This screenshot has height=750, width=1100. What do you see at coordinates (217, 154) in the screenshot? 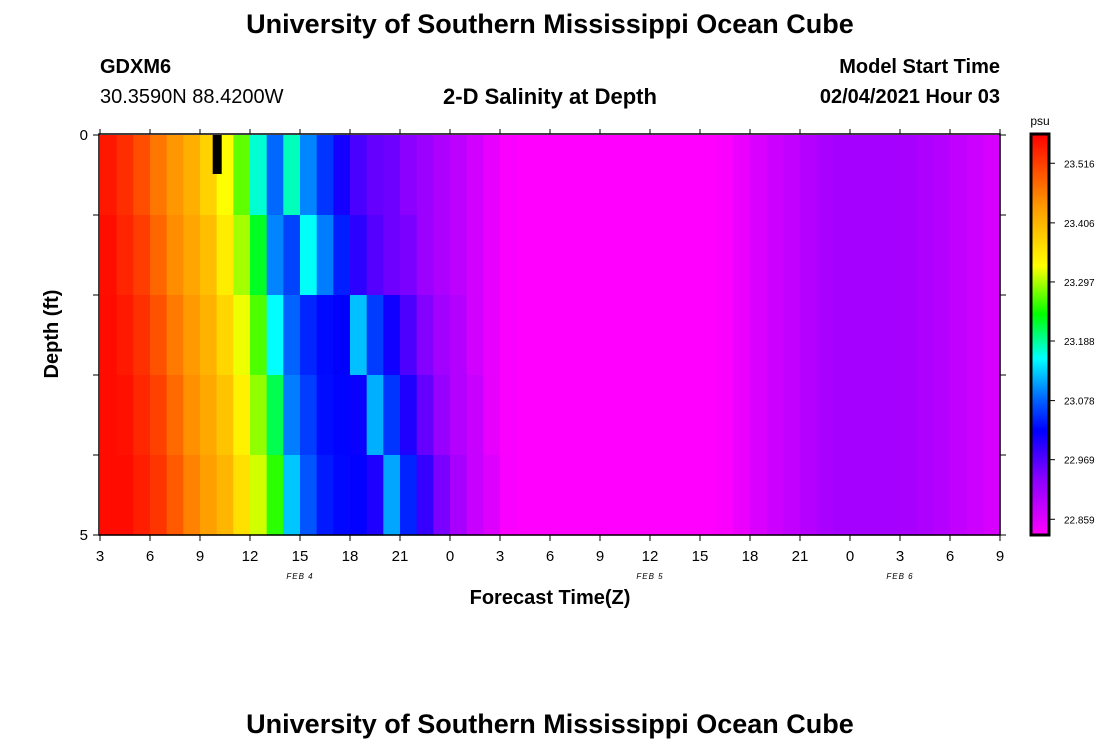
I see `time-marker` at bounding box center [217, 154].